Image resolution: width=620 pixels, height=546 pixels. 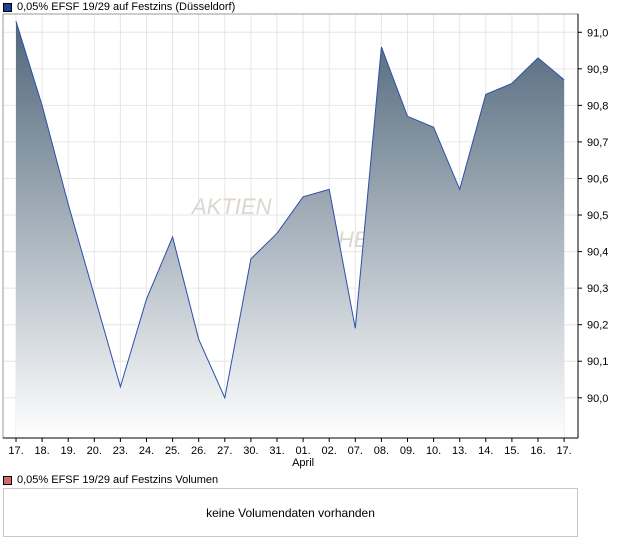 What do you see at coordinates (276, 451) in the screenshot?
I see `x-tick-label: 31.` at bounding box center [276, 451].